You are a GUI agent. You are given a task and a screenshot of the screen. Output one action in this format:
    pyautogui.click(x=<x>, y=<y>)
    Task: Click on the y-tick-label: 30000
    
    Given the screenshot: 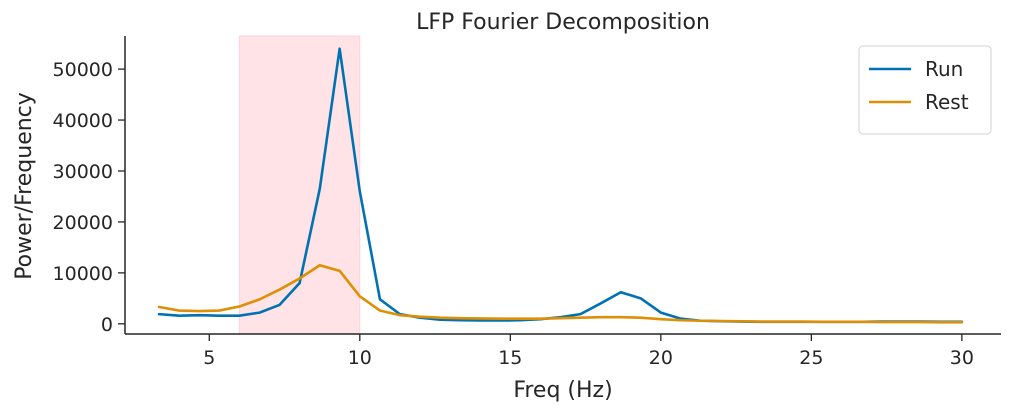 What is the action you would take?
    pyautogui.click(x=83, y=172)
    